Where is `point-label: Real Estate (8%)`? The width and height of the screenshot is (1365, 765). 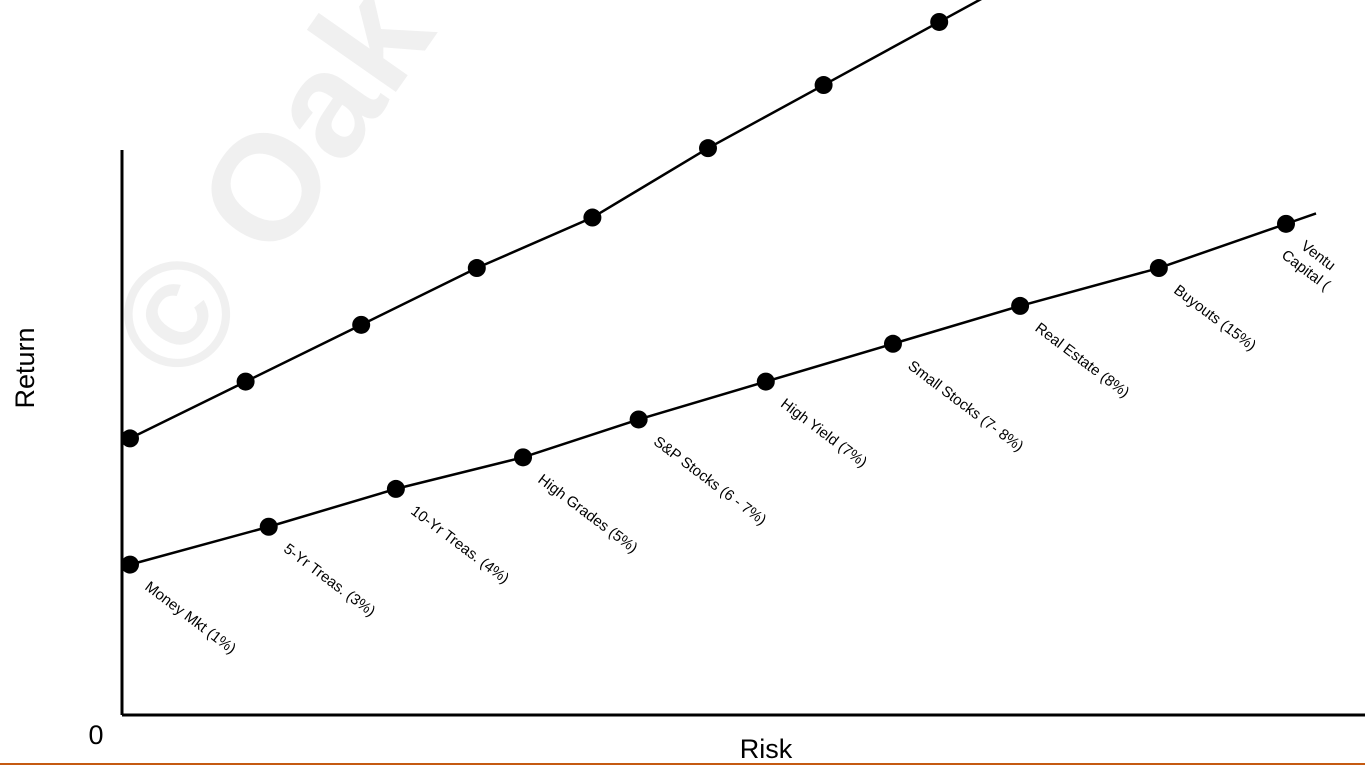 point-label: Real Estate (8%) is located at coordinates (1082, 361).